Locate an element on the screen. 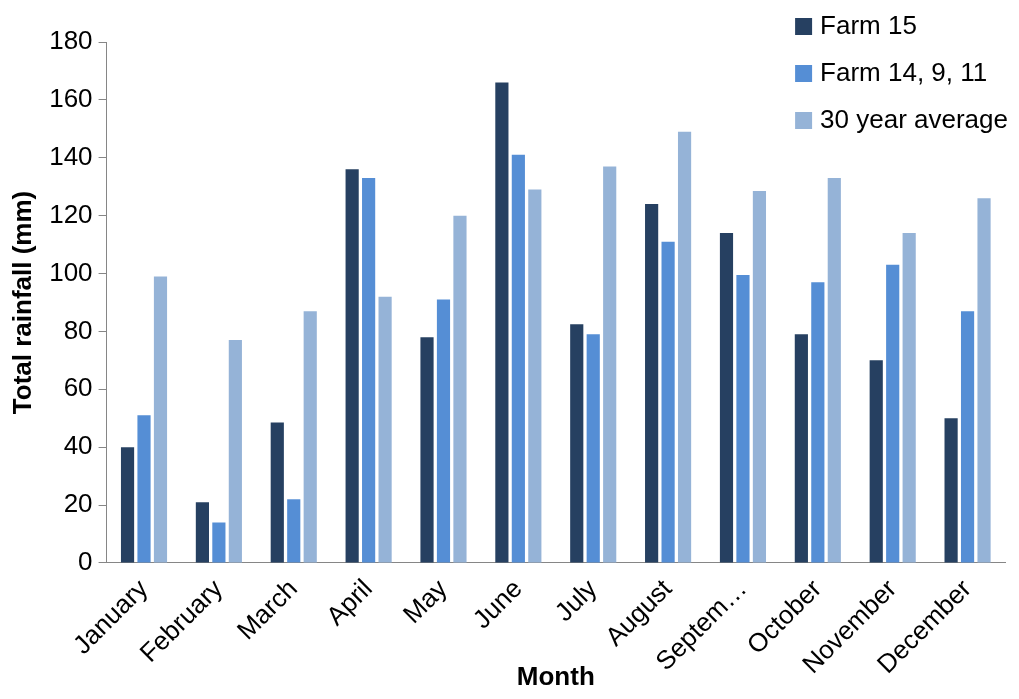  y-tick-label: 60 is located at coordinates (78, 387).